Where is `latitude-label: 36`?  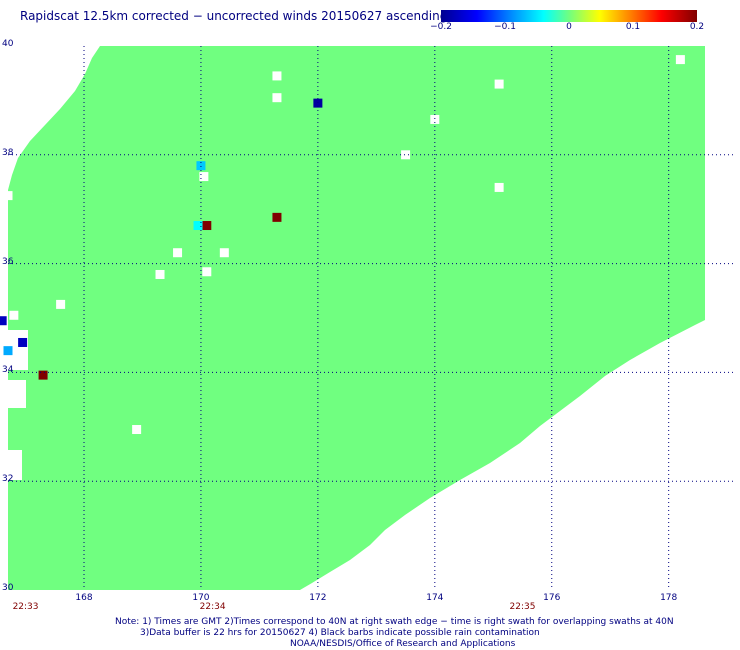 latitude-label: 36 is located at coordinates (8, 261).